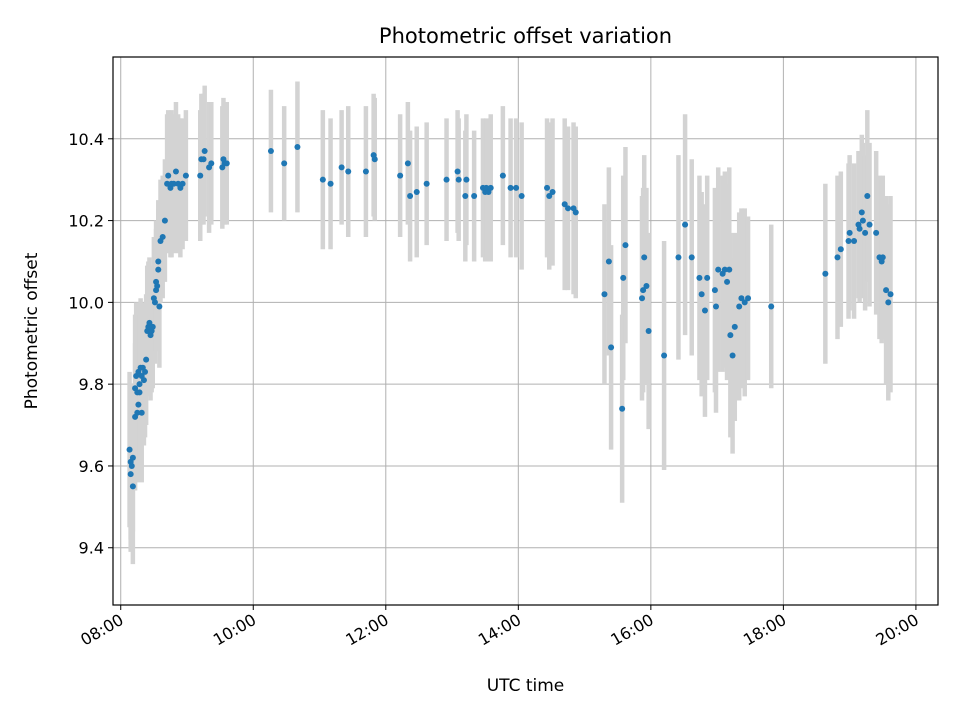 The image size is (960, 720). I want to click on y-tick-label: 10.2, so click(86, 221).